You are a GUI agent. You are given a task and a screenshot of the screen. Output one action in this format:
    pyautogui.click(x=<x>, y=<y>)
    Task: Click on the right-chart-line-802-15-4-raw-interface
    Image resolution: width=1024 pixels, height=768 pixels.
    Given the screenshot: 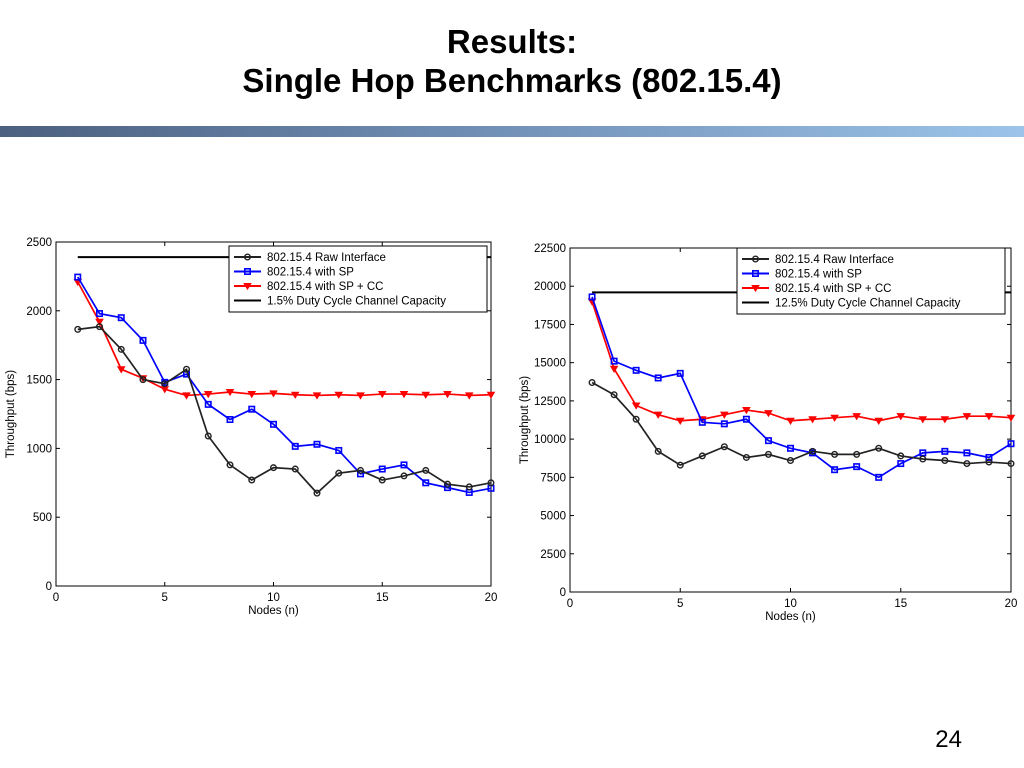 What is the action you would take?
    pyautogui.click(x=801, y=424)
    